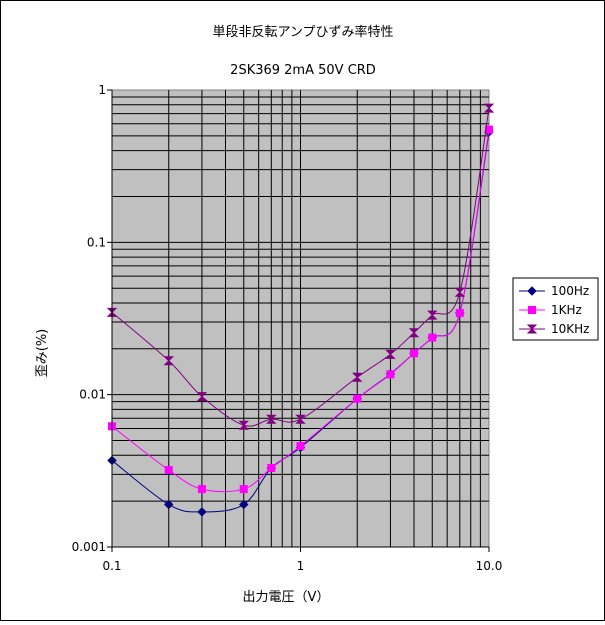  I want to click on chart-subtitle: 2SK369 2mA 50V CRD, so click(303, 70).